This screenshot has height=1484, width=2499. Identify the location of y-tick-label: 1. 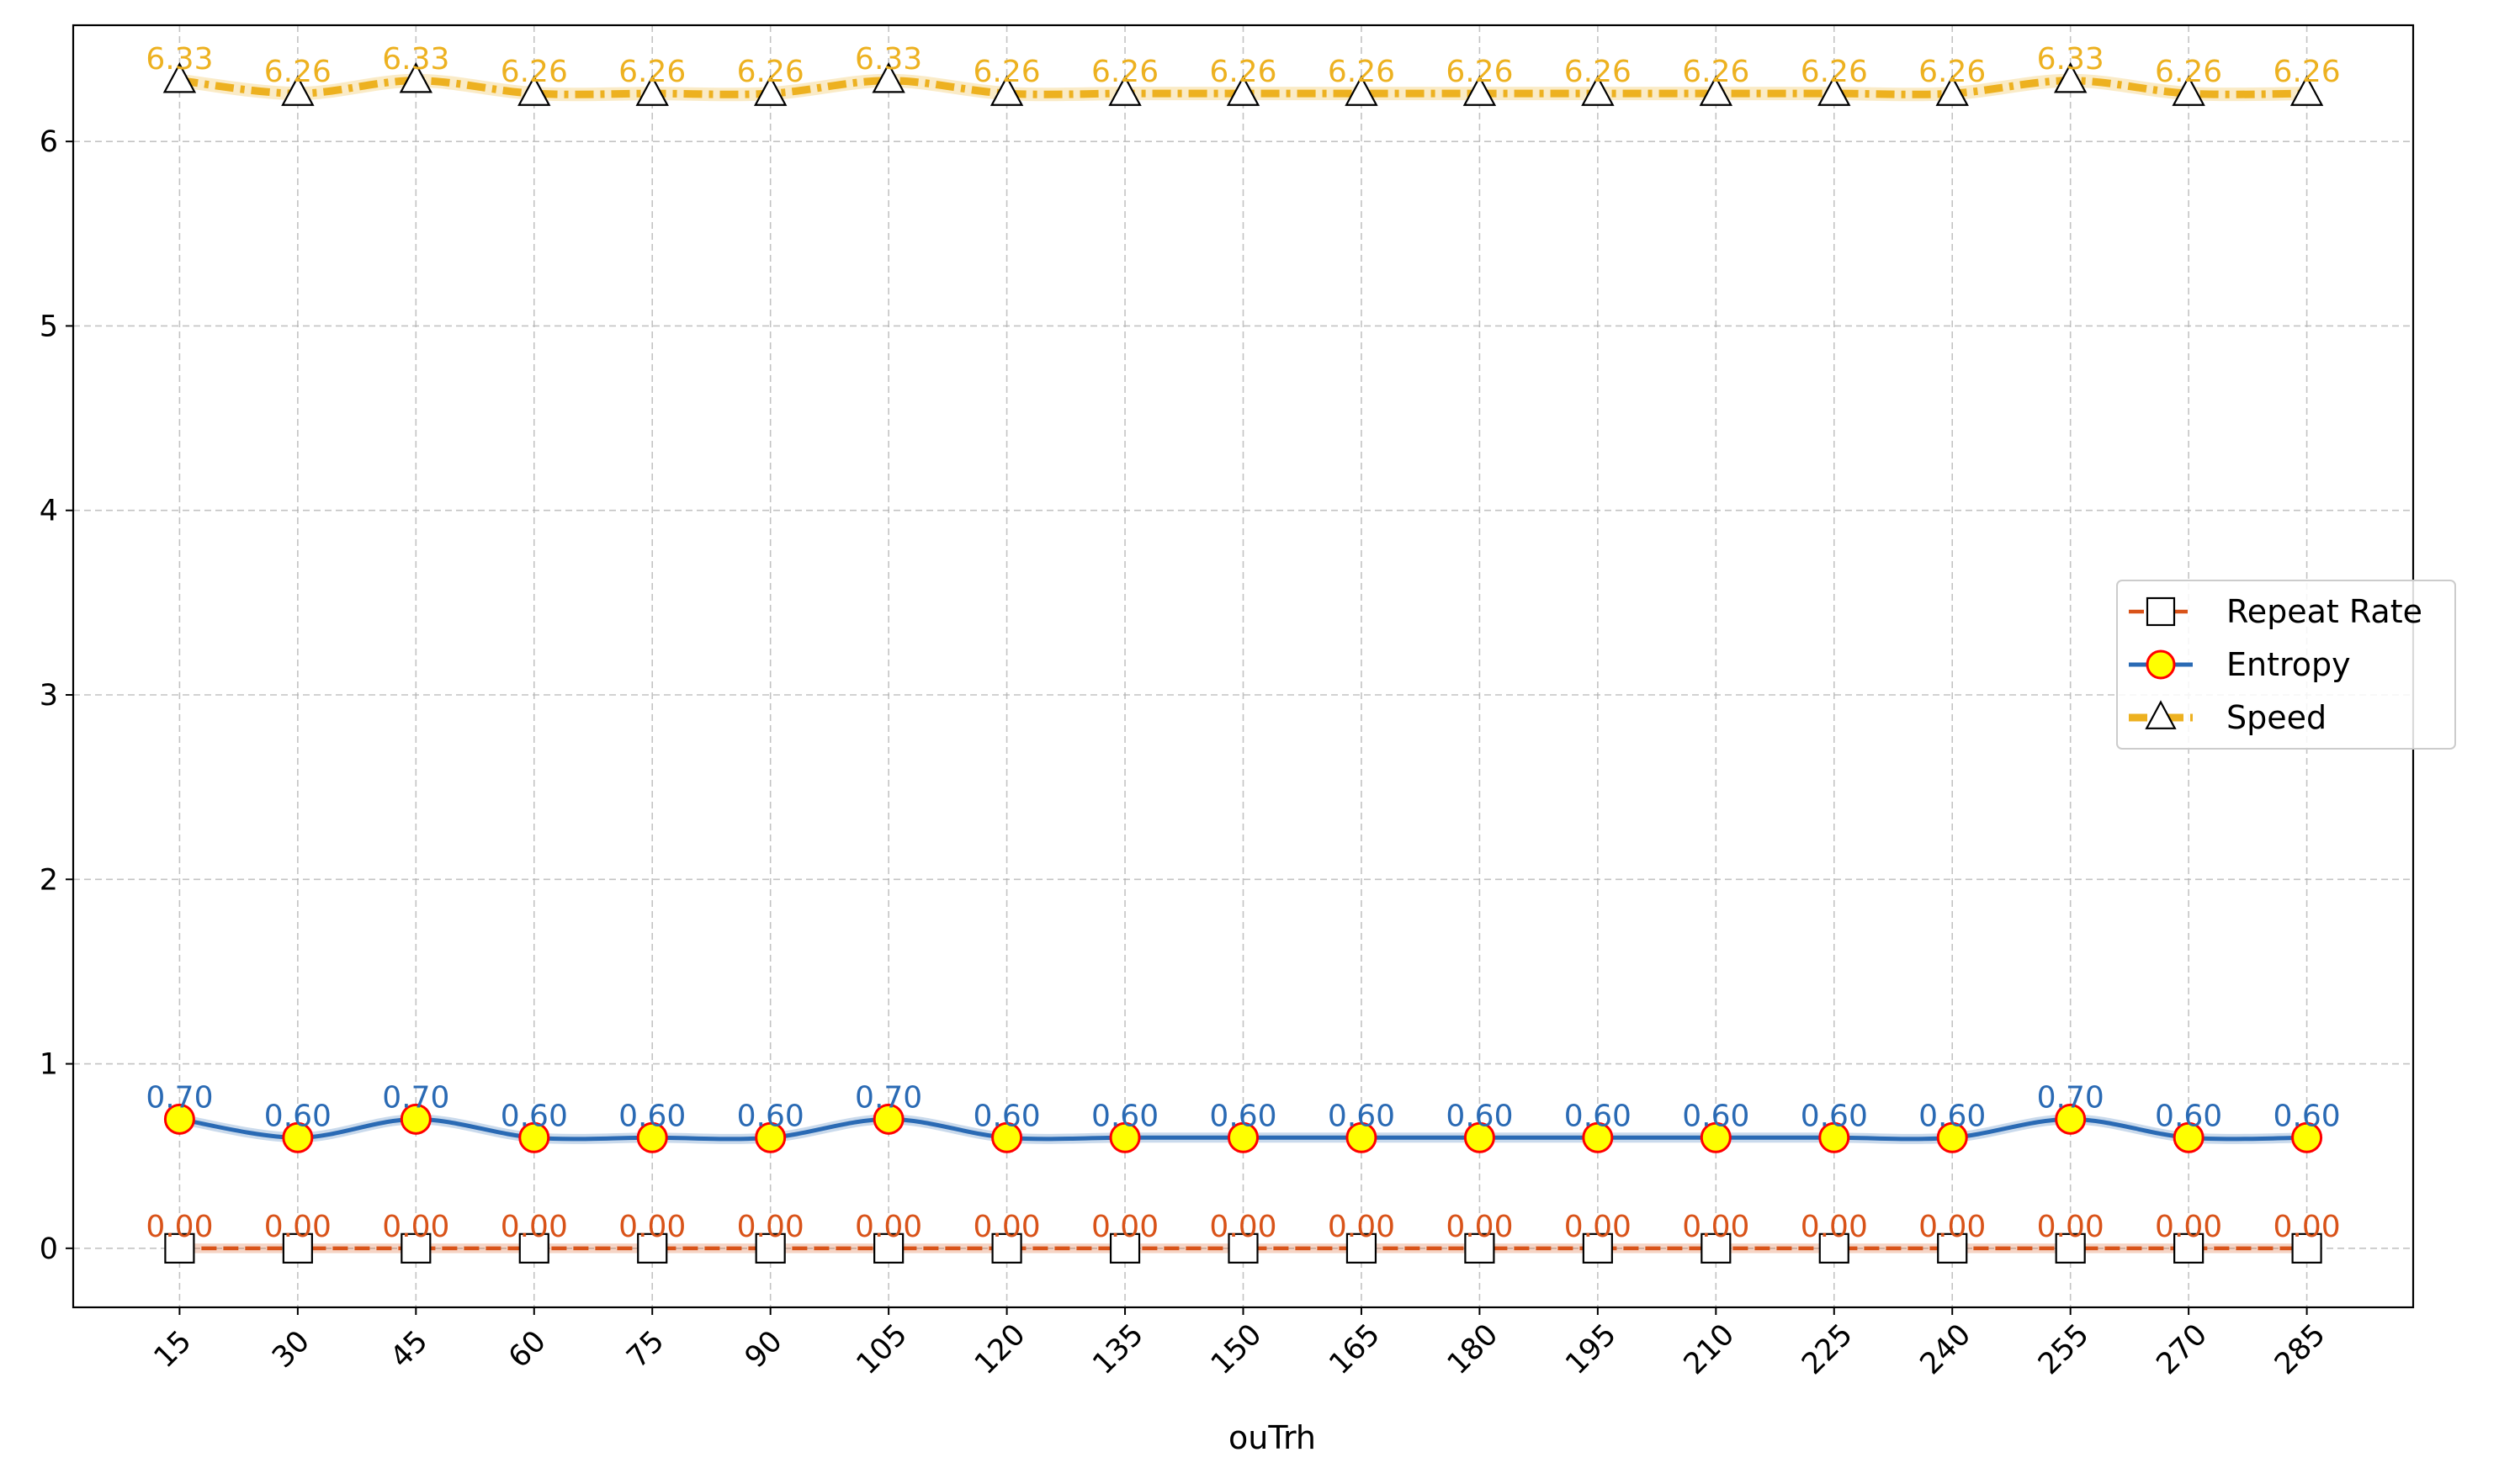
(49, 1065).